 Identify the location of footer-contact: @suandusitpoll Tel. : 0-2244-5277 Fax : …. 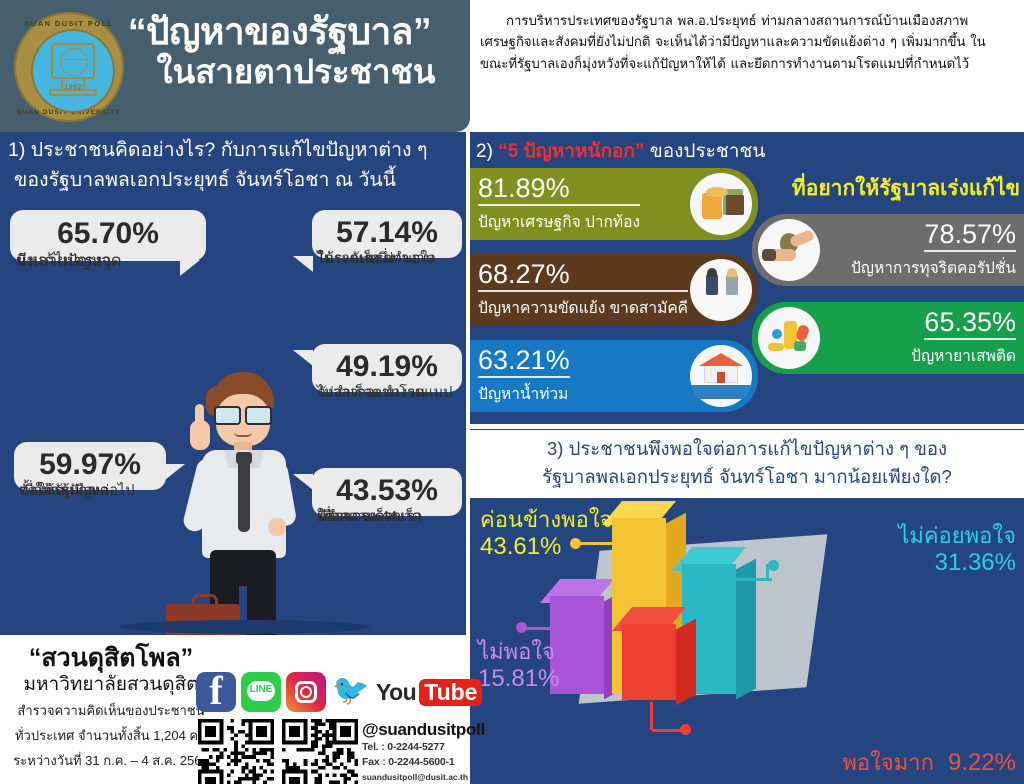
(423, 752).